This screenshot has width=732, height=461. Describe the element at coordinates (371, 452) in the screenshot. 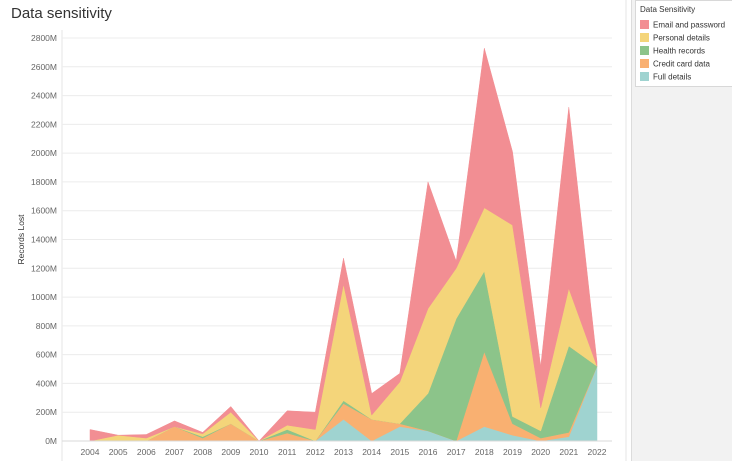

I see `x-tick-label: 2014` at that location.